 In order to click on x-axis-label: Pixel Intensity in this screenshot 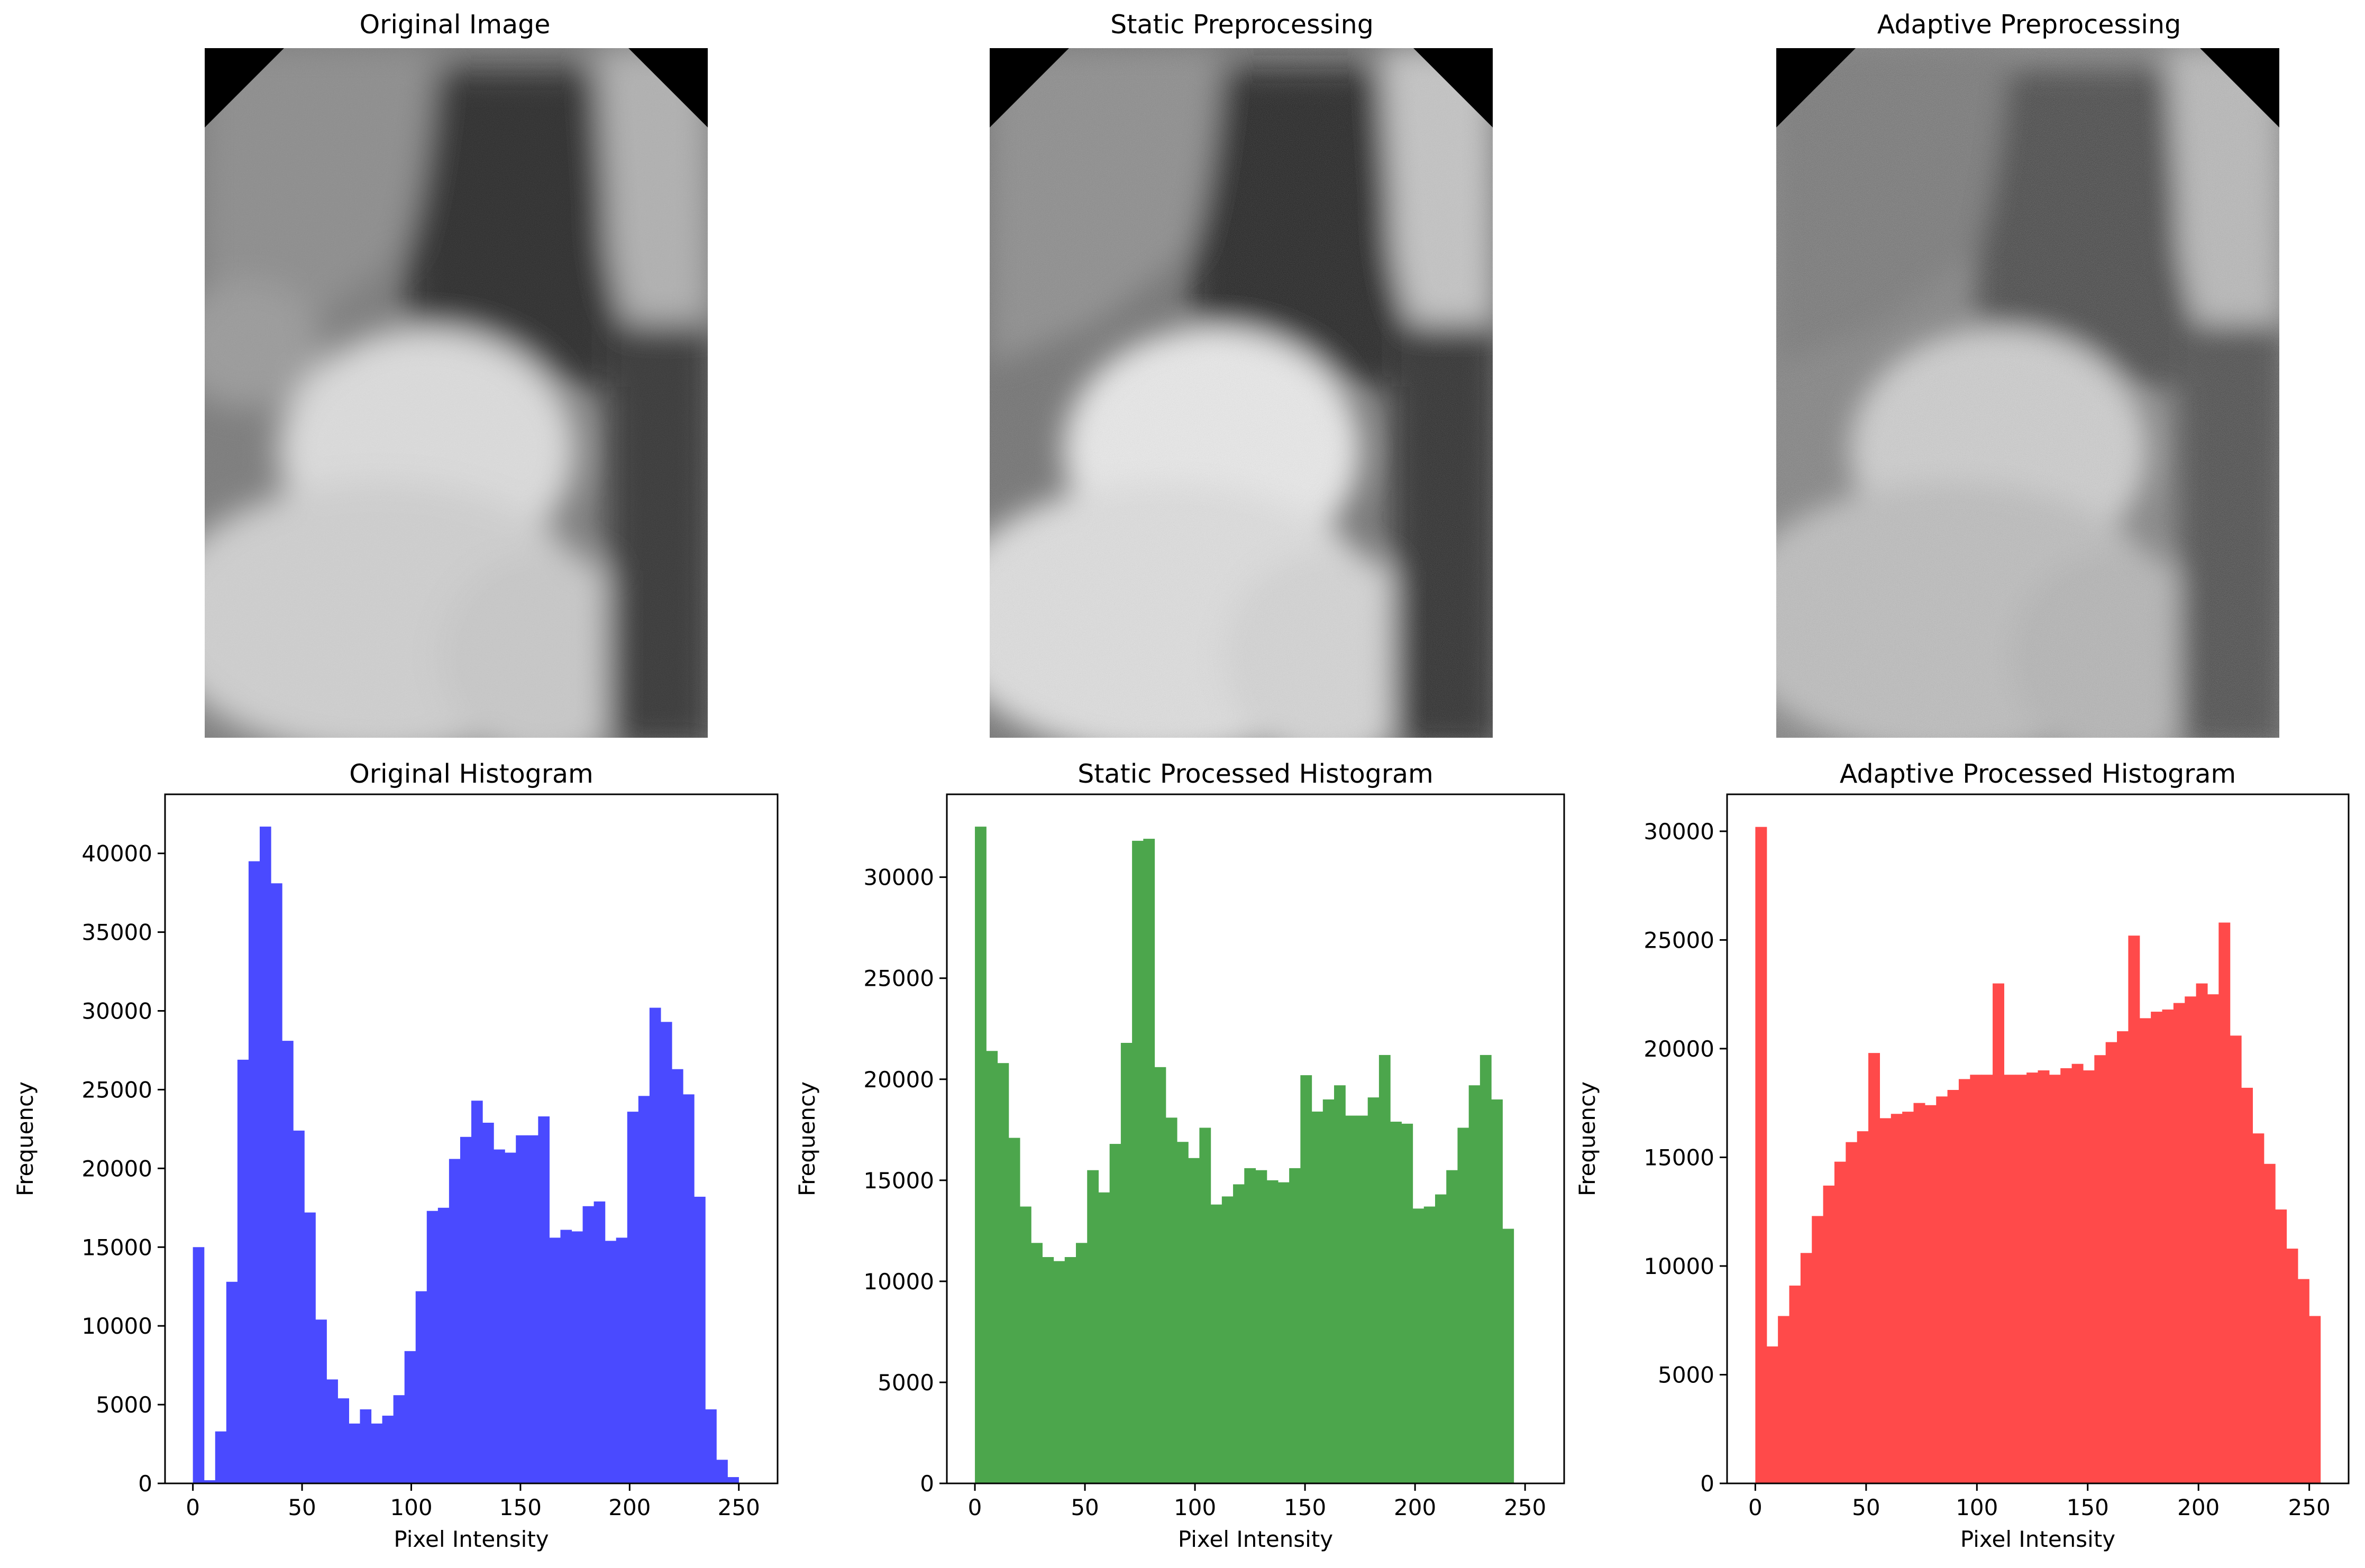, I will do `click(2037, 1539)`.